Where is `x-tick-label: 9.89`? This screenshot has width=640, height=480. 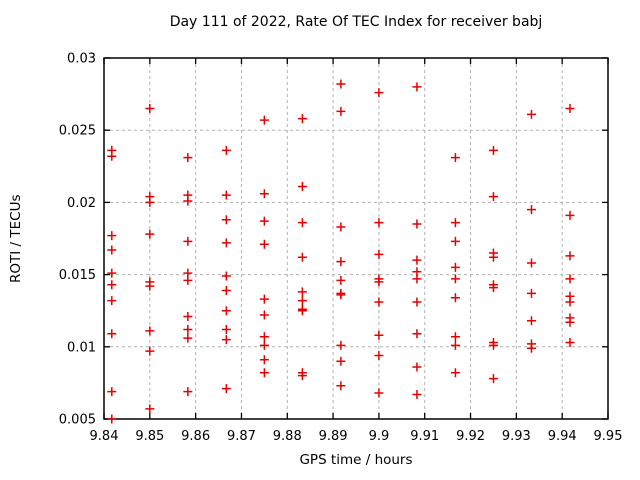 x-tick-label: 9.89 is located at coordinates (333, 436).